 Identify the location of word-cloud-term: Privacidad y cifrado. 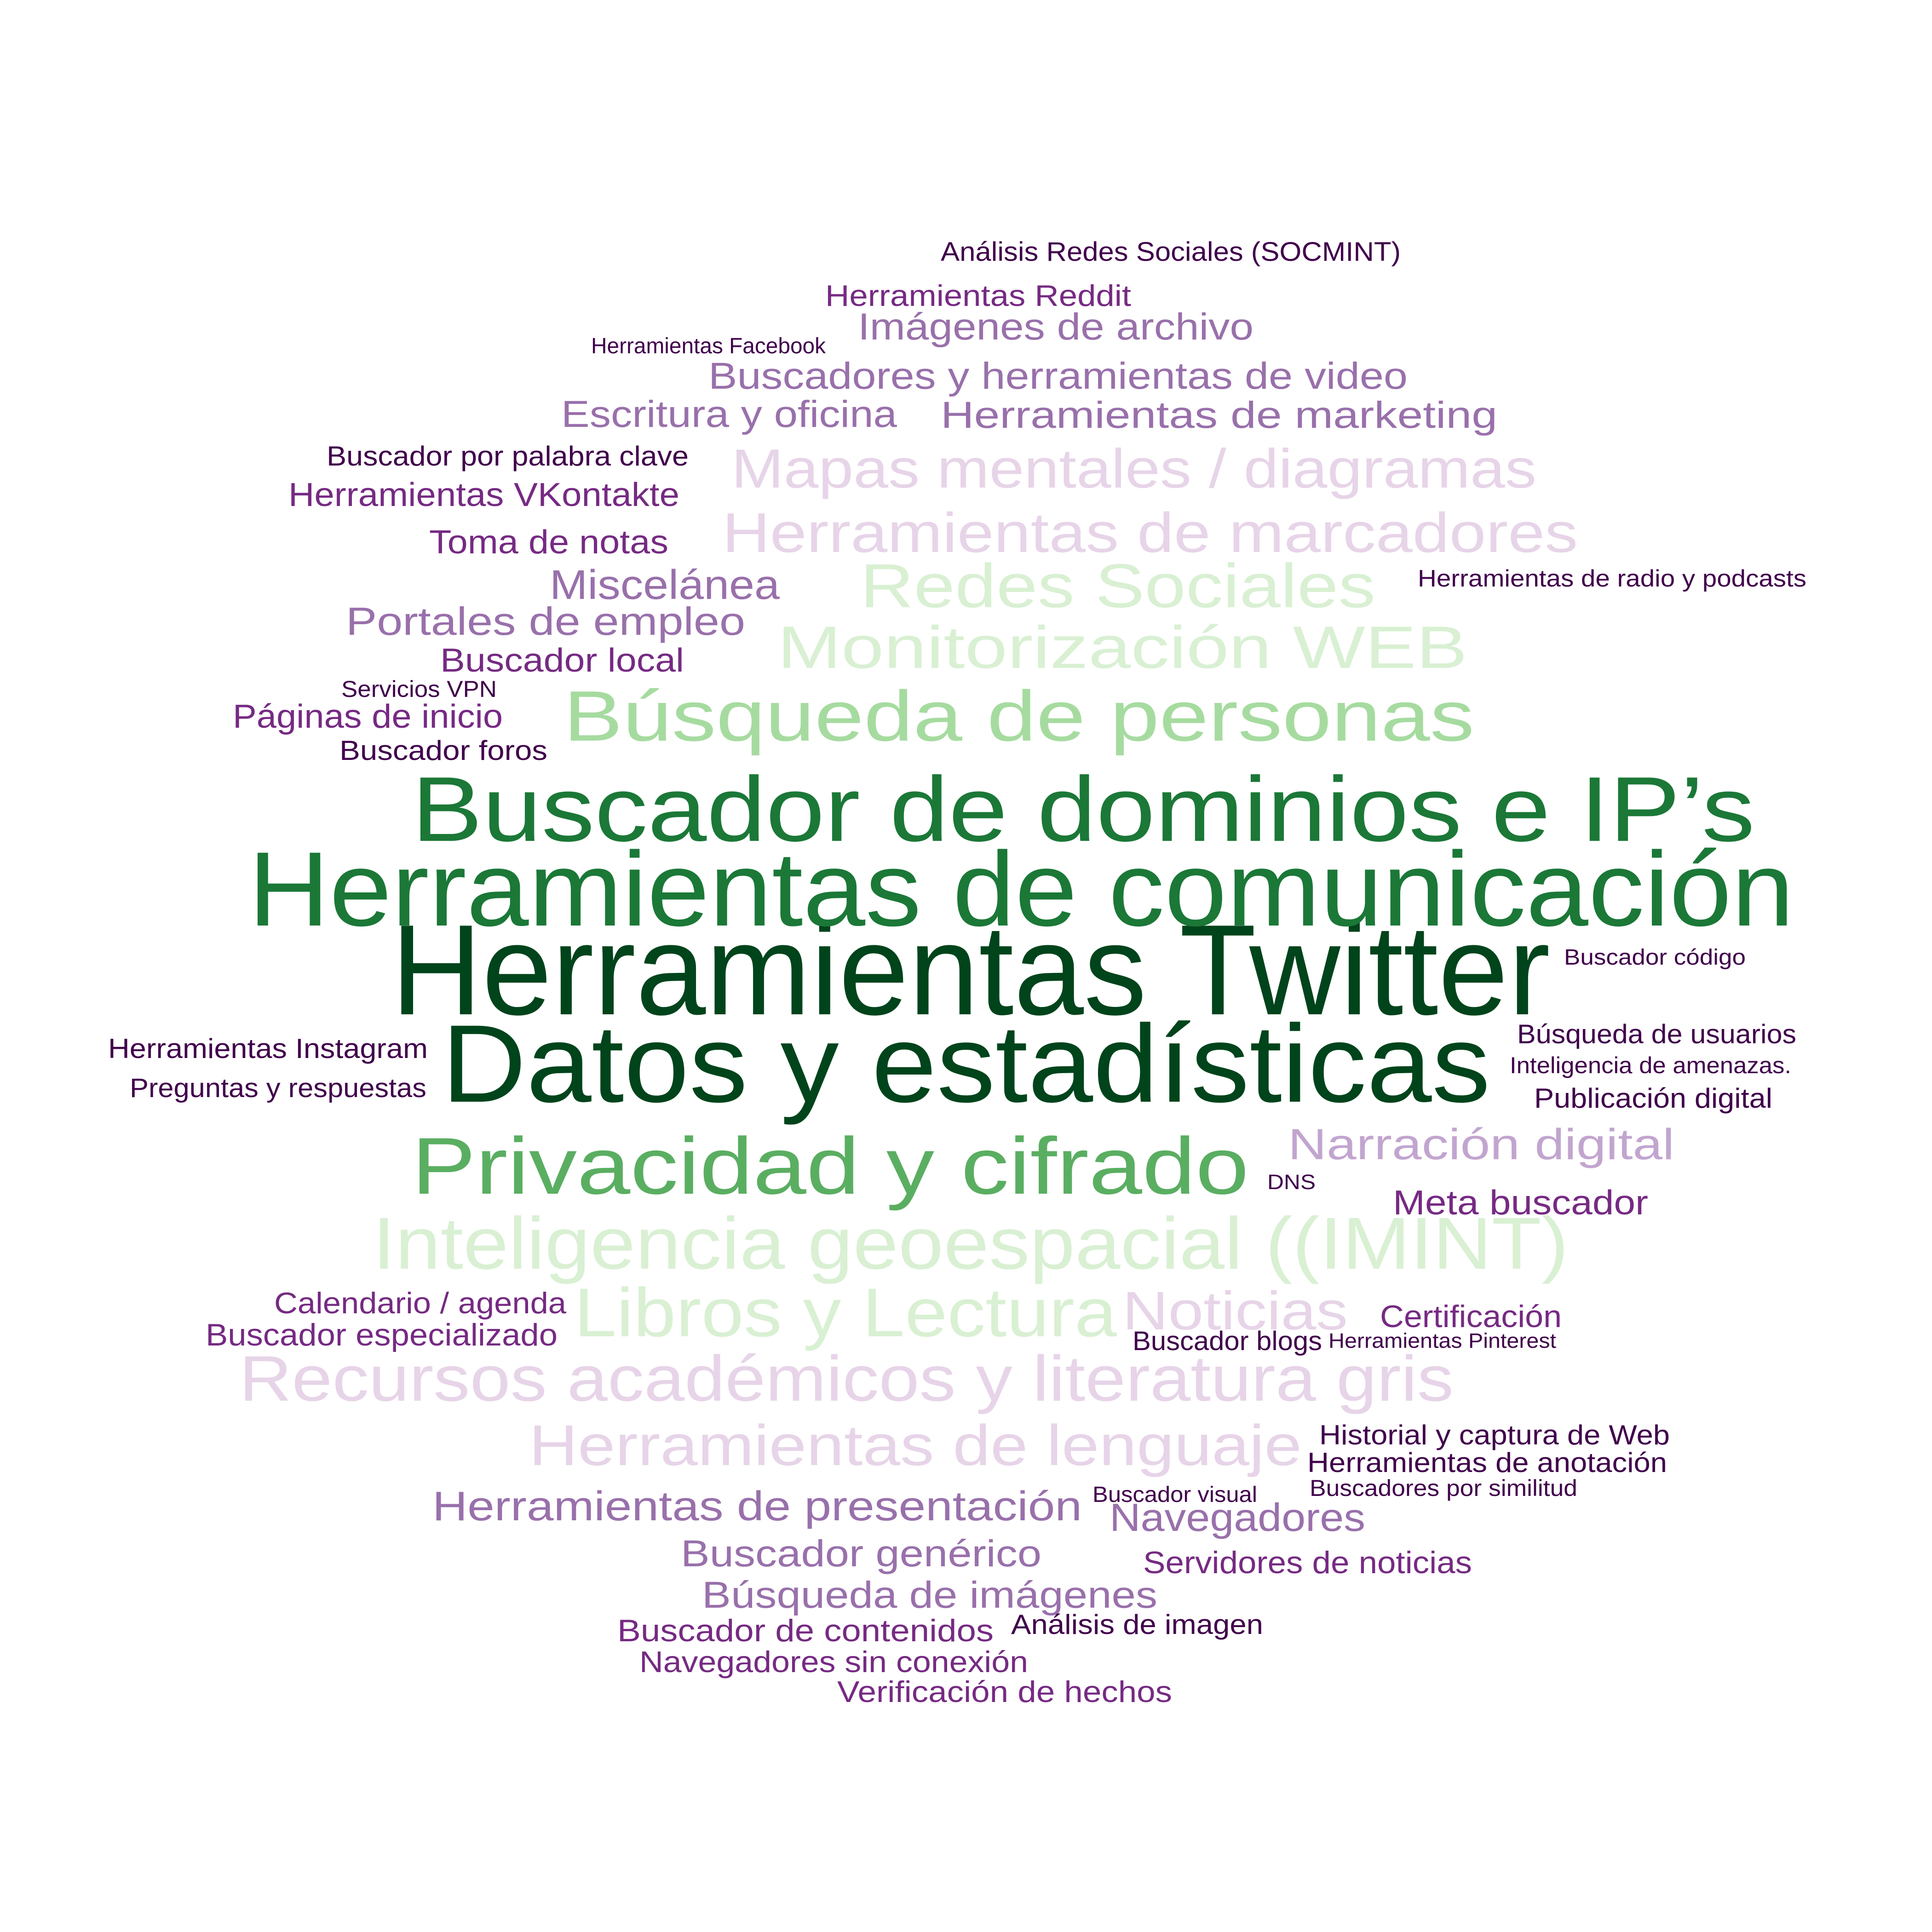
(830, 1166).